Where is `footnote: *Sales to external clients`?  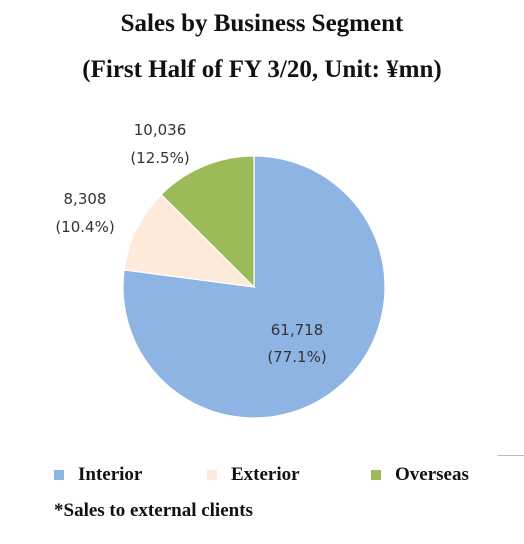 footnote: *Sales to external clients is located at coordinates (153, 510).